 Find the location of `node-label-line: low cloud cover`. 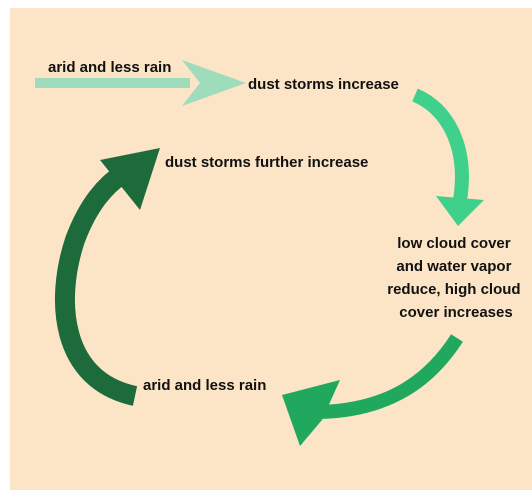

node-label-line: low cloud cover is located at coordinates (454, 243).